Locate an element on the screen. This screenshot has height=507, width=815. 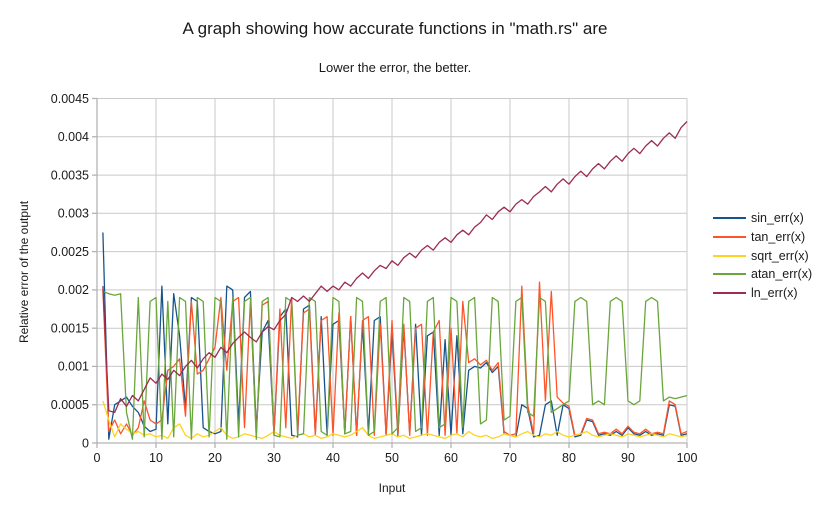
x-tick-label: 10 is located at coordinates (156, 458).